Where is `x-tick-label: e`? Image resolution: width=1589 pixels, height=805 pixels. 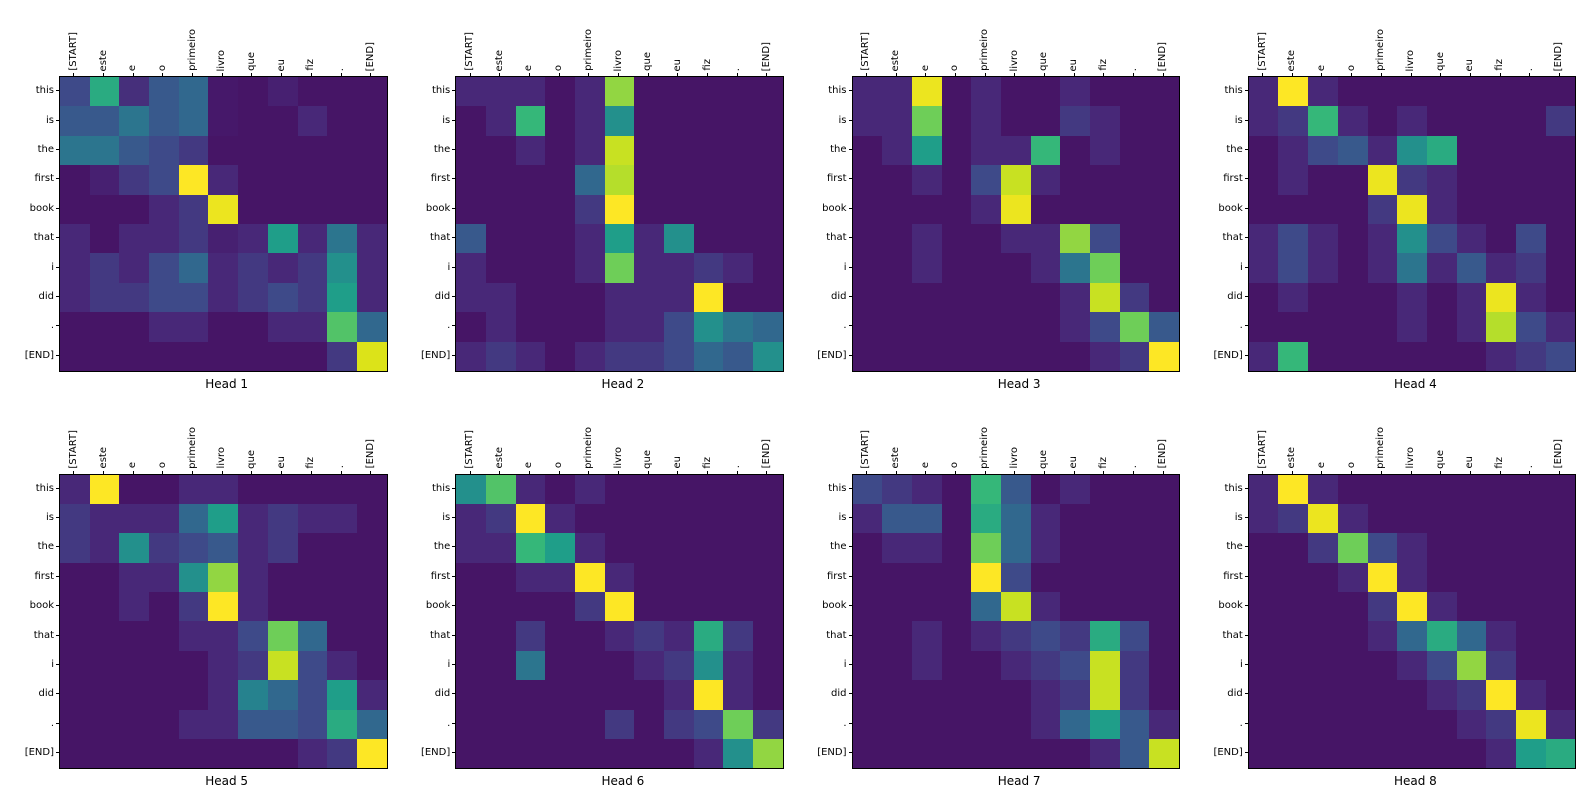
x-tick-label: e is located at coordinates (133, 465).